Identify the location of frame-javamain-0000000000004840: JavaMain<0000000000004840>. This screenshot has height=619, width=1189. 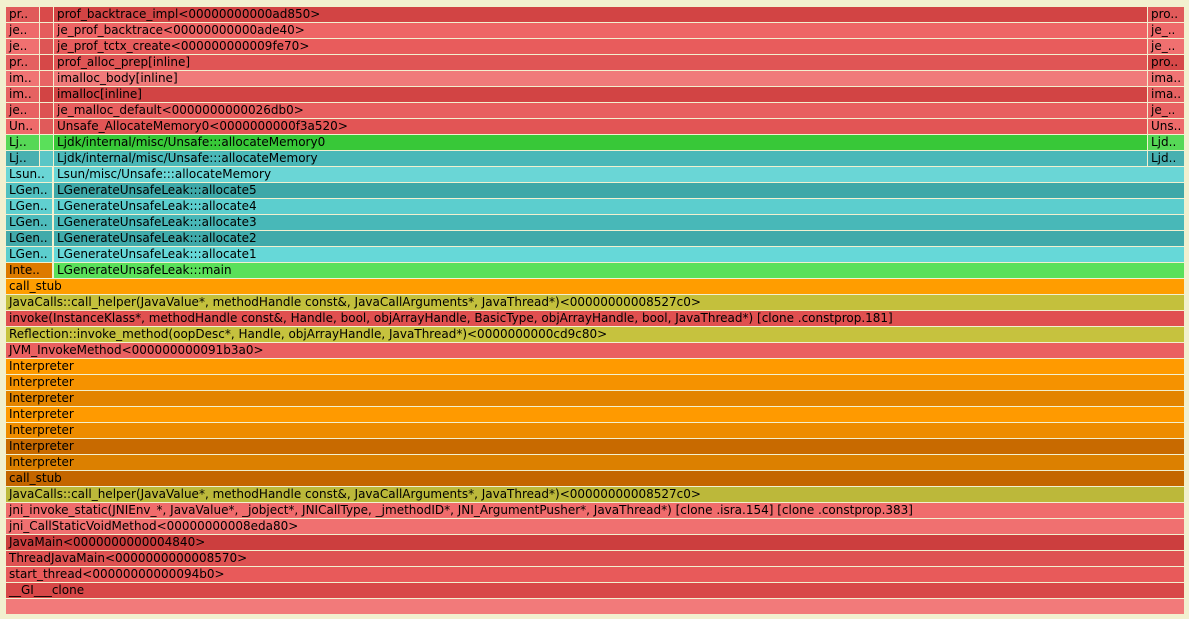
(595, 542).